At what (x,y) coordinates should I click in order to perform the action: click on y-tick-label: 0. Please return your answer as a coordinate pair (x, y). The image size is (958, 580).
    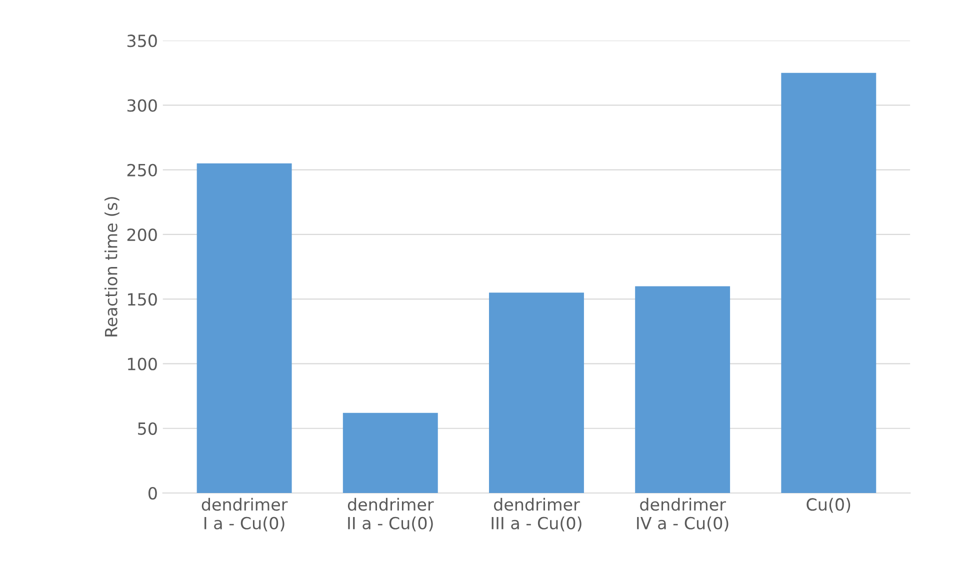
    Looking at the image, I should click on (152, 493).